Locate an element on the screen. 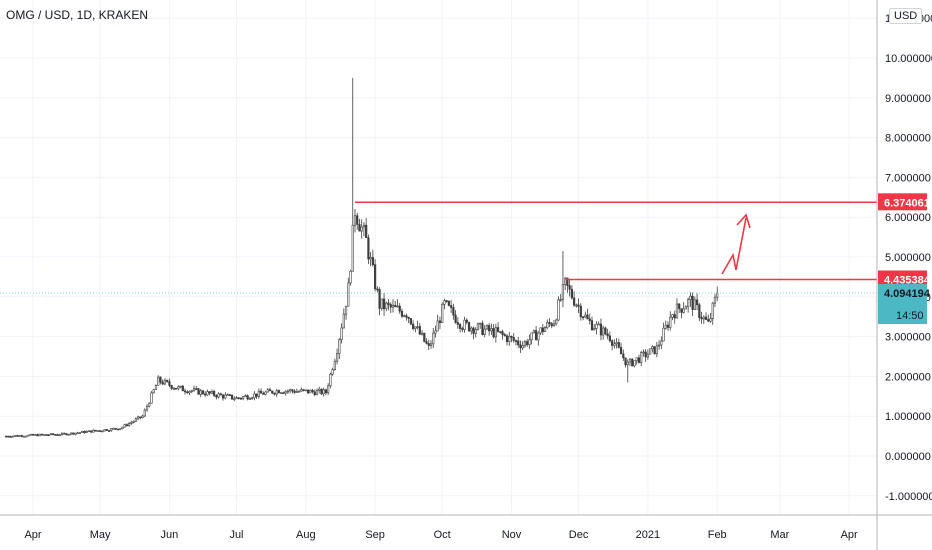 Image resolution: width=932 pixels, height=550 pixels. x-tick-label: Sep is located at coordinates (375, 535).